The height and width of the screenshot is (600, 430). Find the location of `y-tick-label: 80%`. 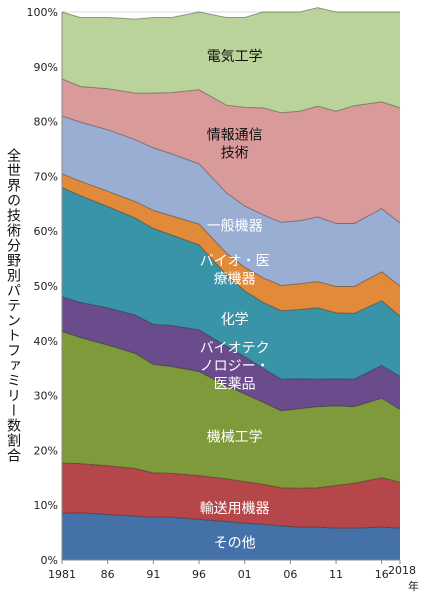

y-tick-label: 80% is located at coordinates (46, 122).